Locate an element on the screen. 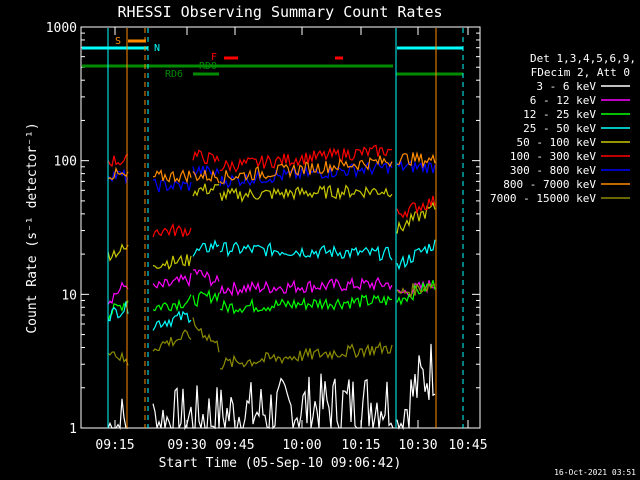 The image size is (640, 480). y-tick-label: 1 is located at coordinates (73, 429).